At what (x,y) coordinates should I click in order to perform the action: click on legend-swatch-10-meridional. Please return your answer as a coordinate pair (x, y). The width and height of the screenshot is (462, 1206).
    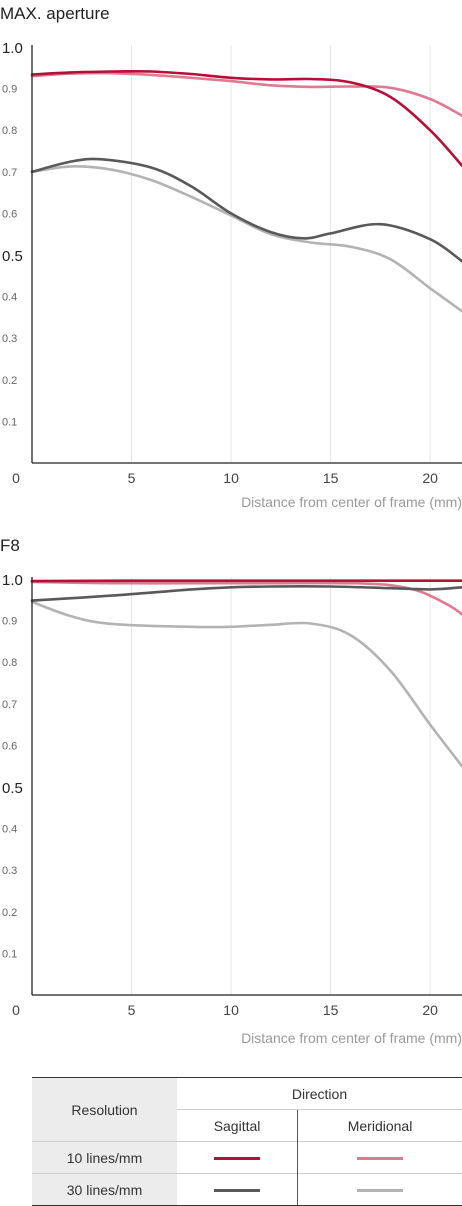
    Looking at the image, I should click on (380, 1158).